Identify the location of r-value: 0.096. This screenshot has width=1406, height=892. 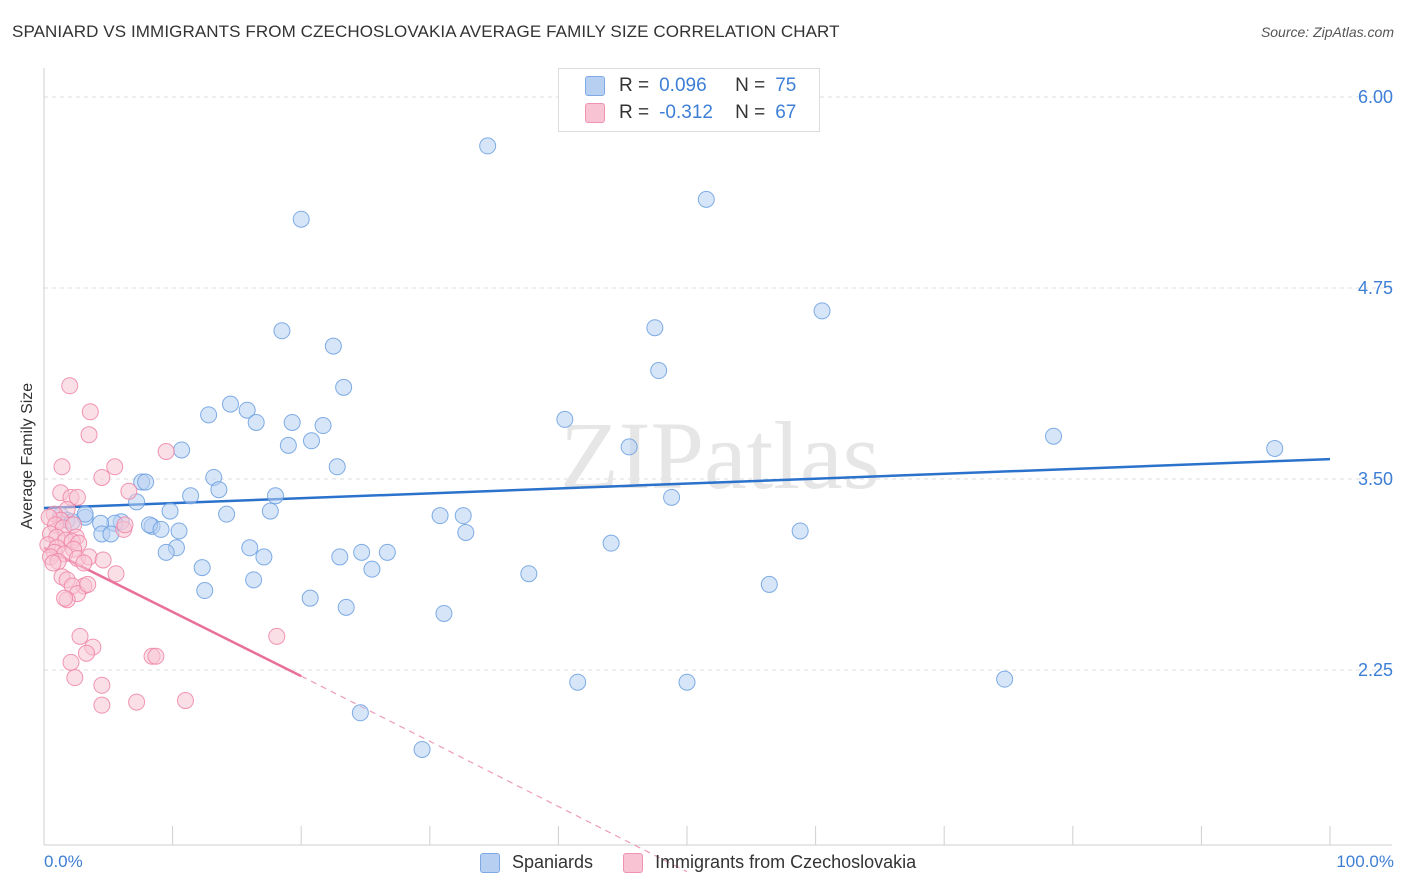
(683, 85).